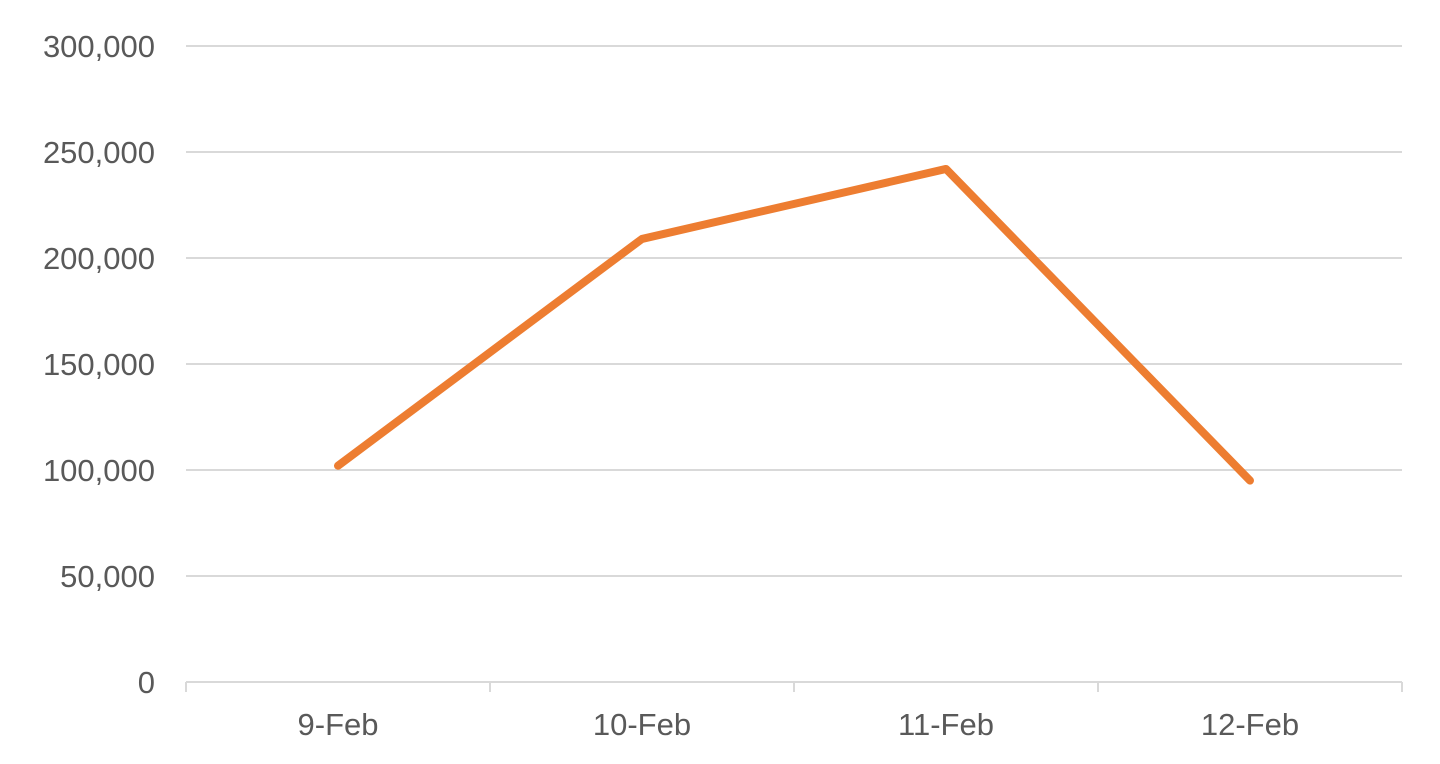  I want to click on y-tick-label: 150,000, so click(99, 364).